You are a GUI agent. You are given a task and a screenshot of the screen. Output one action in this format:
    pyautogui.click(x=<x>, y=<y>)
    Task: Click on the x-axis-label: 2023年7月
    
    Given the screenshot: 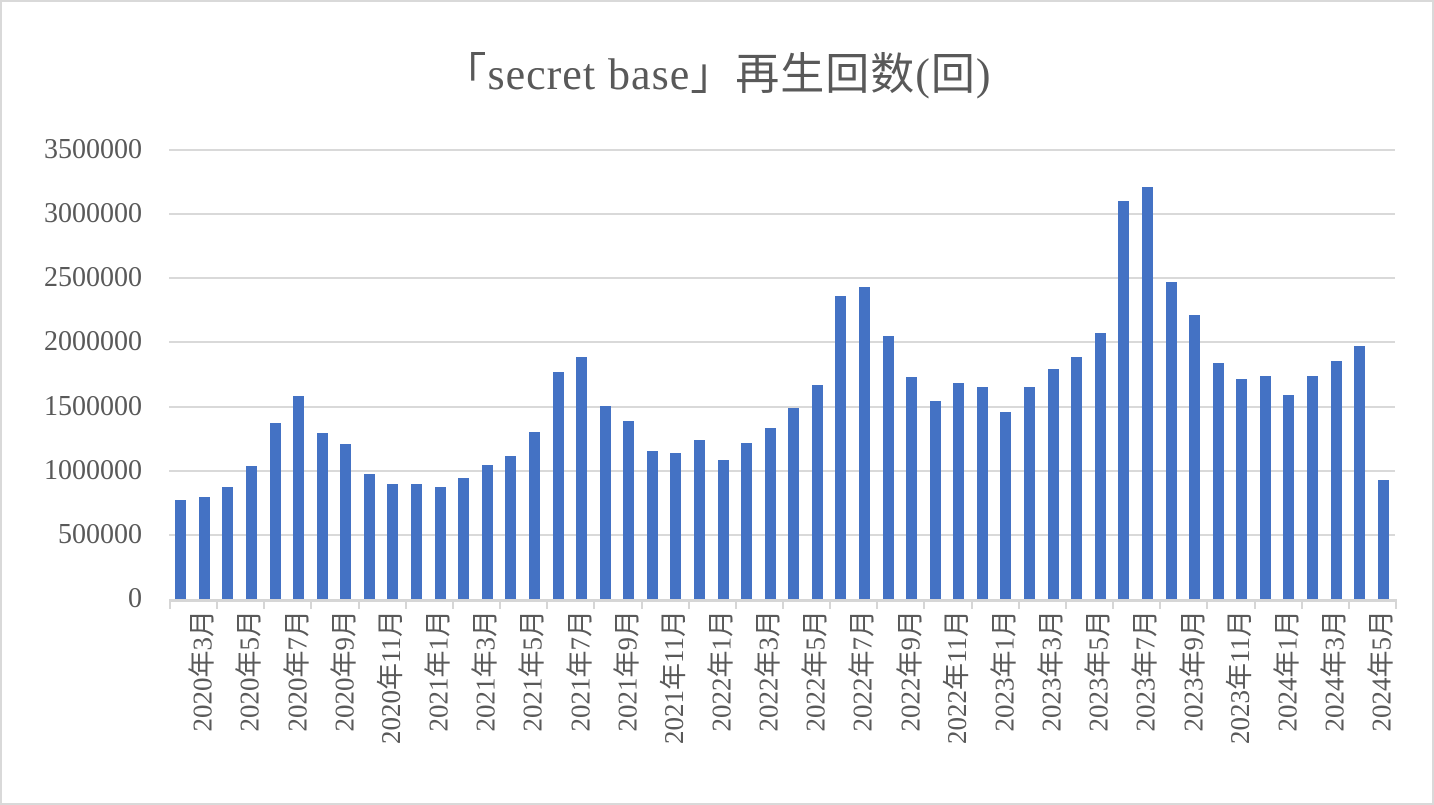 What is the action you would take?
    pyautogui.click(x=1145, y=671)
    